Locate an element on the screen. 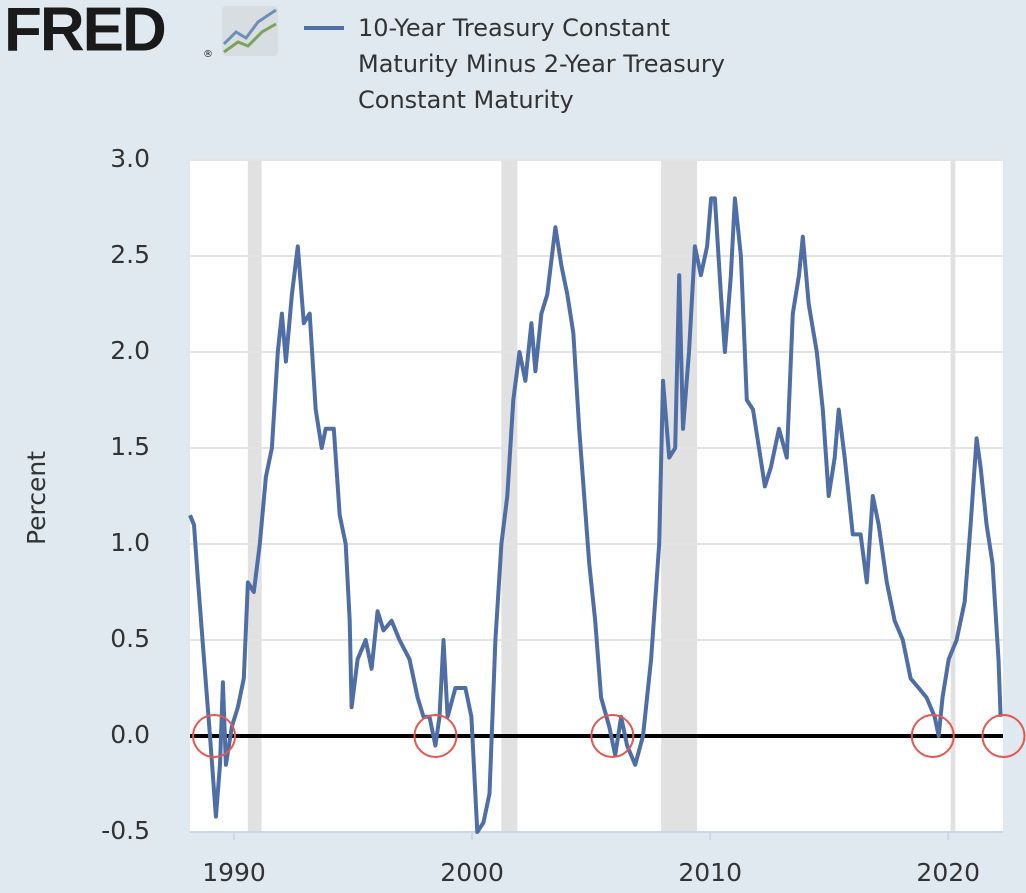 This screenshot has width=1026, height=893. x-tick-label: 2020 is located at coordinates (948, 872).